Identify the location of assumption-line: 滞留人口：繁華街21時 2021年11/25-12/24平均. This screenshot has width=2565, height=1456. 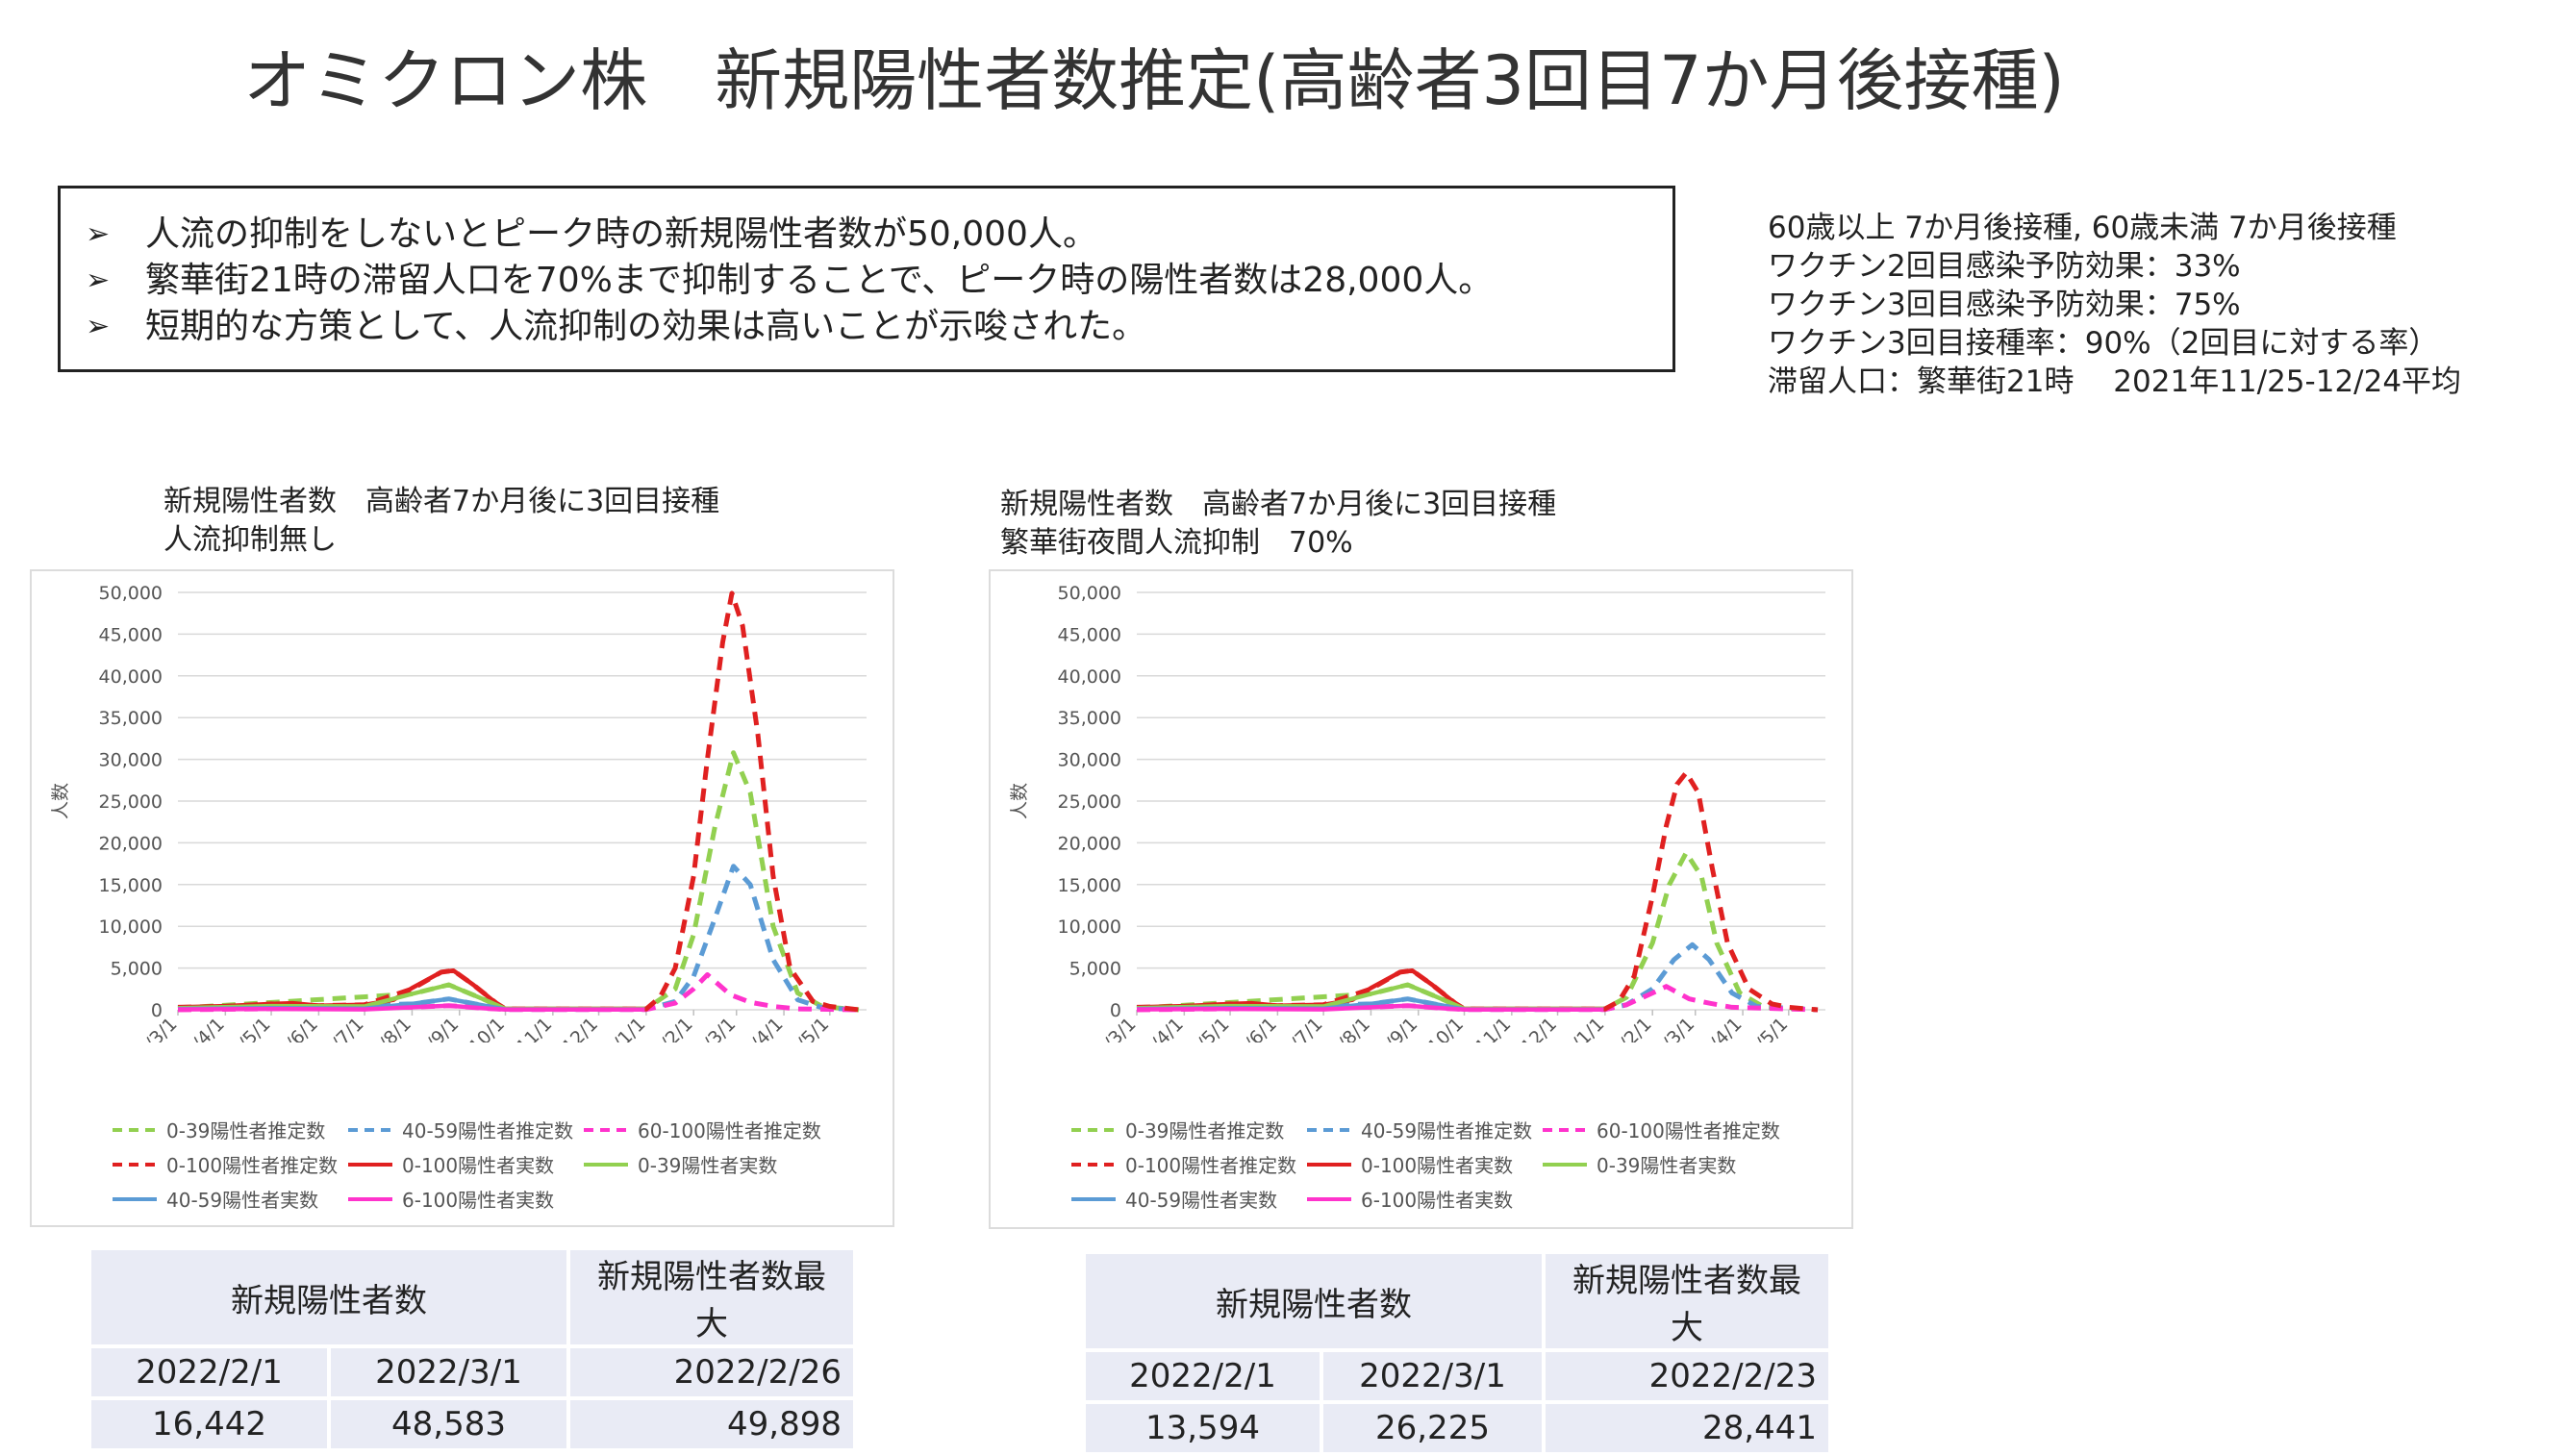
(2115, 381).